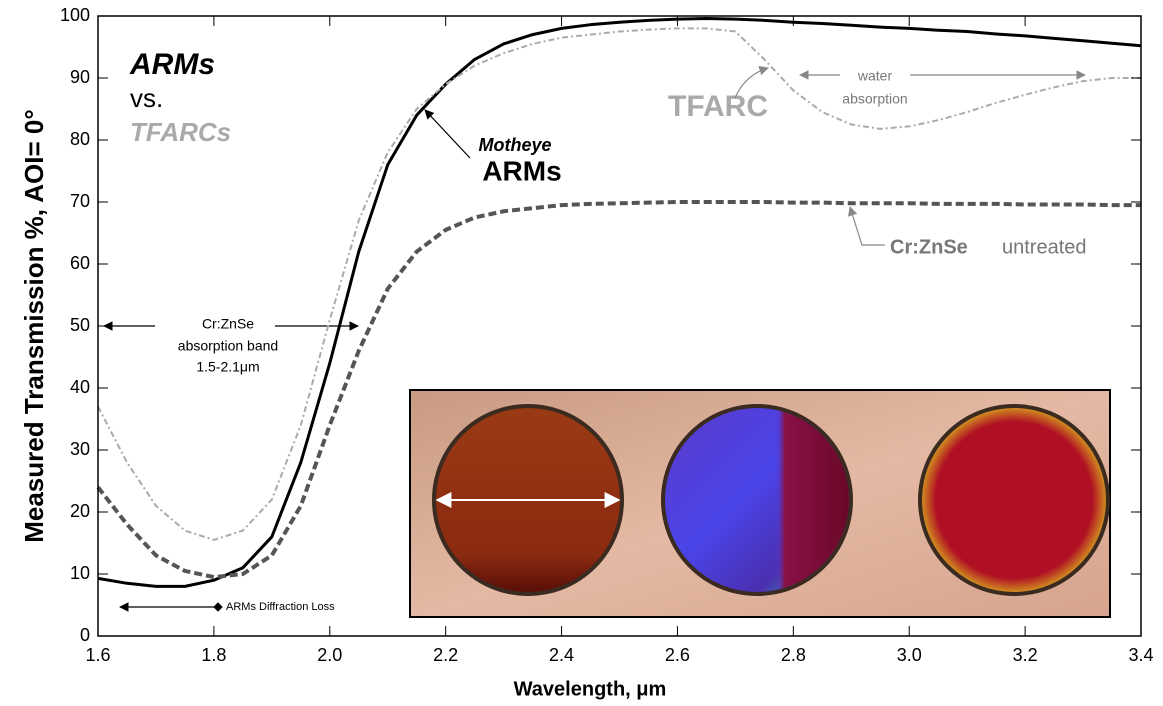  What do you see at coordinates (34, 326) in the screenshot?
I see `y-axis-label: Measured Transmission %, AOI= 0°` at bounding box center [34, 326].